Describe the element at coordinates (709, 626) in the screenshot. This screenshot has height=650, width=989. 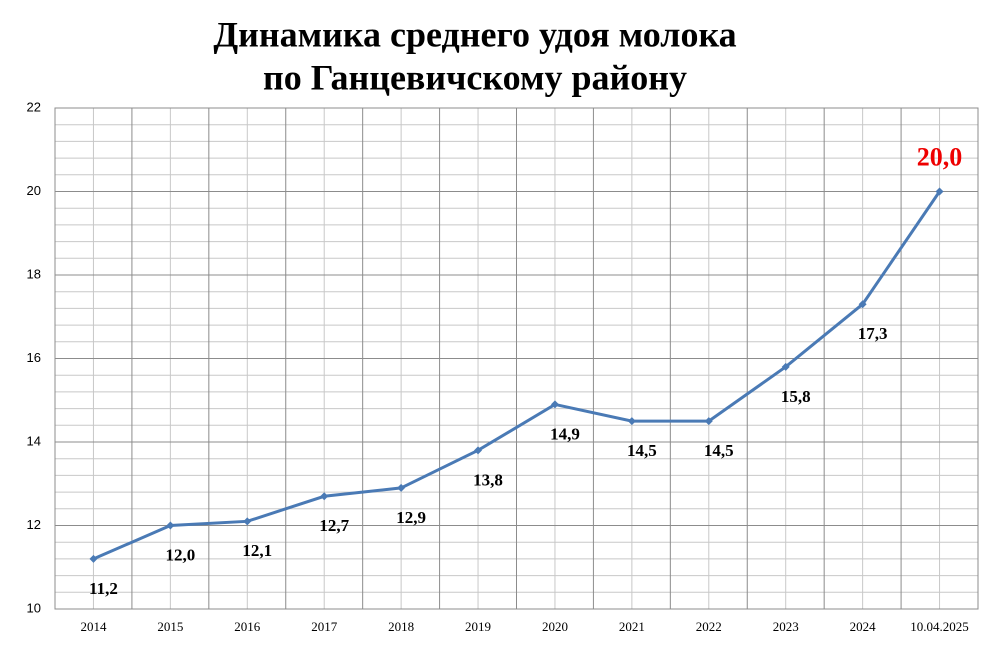
I see `x-tick-label: 2022` at that location.